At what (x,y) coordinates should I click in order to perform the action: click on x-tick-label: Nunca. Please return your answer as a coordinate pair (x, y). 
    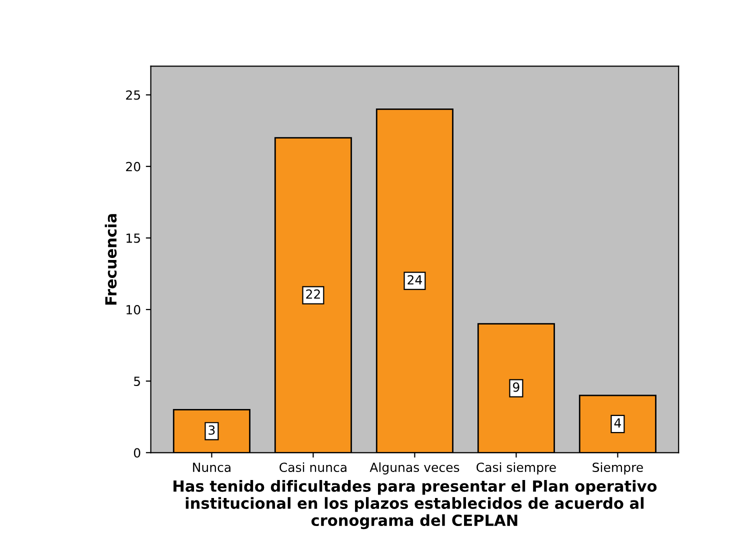
    Looking at the image, I should click on (211, 467).